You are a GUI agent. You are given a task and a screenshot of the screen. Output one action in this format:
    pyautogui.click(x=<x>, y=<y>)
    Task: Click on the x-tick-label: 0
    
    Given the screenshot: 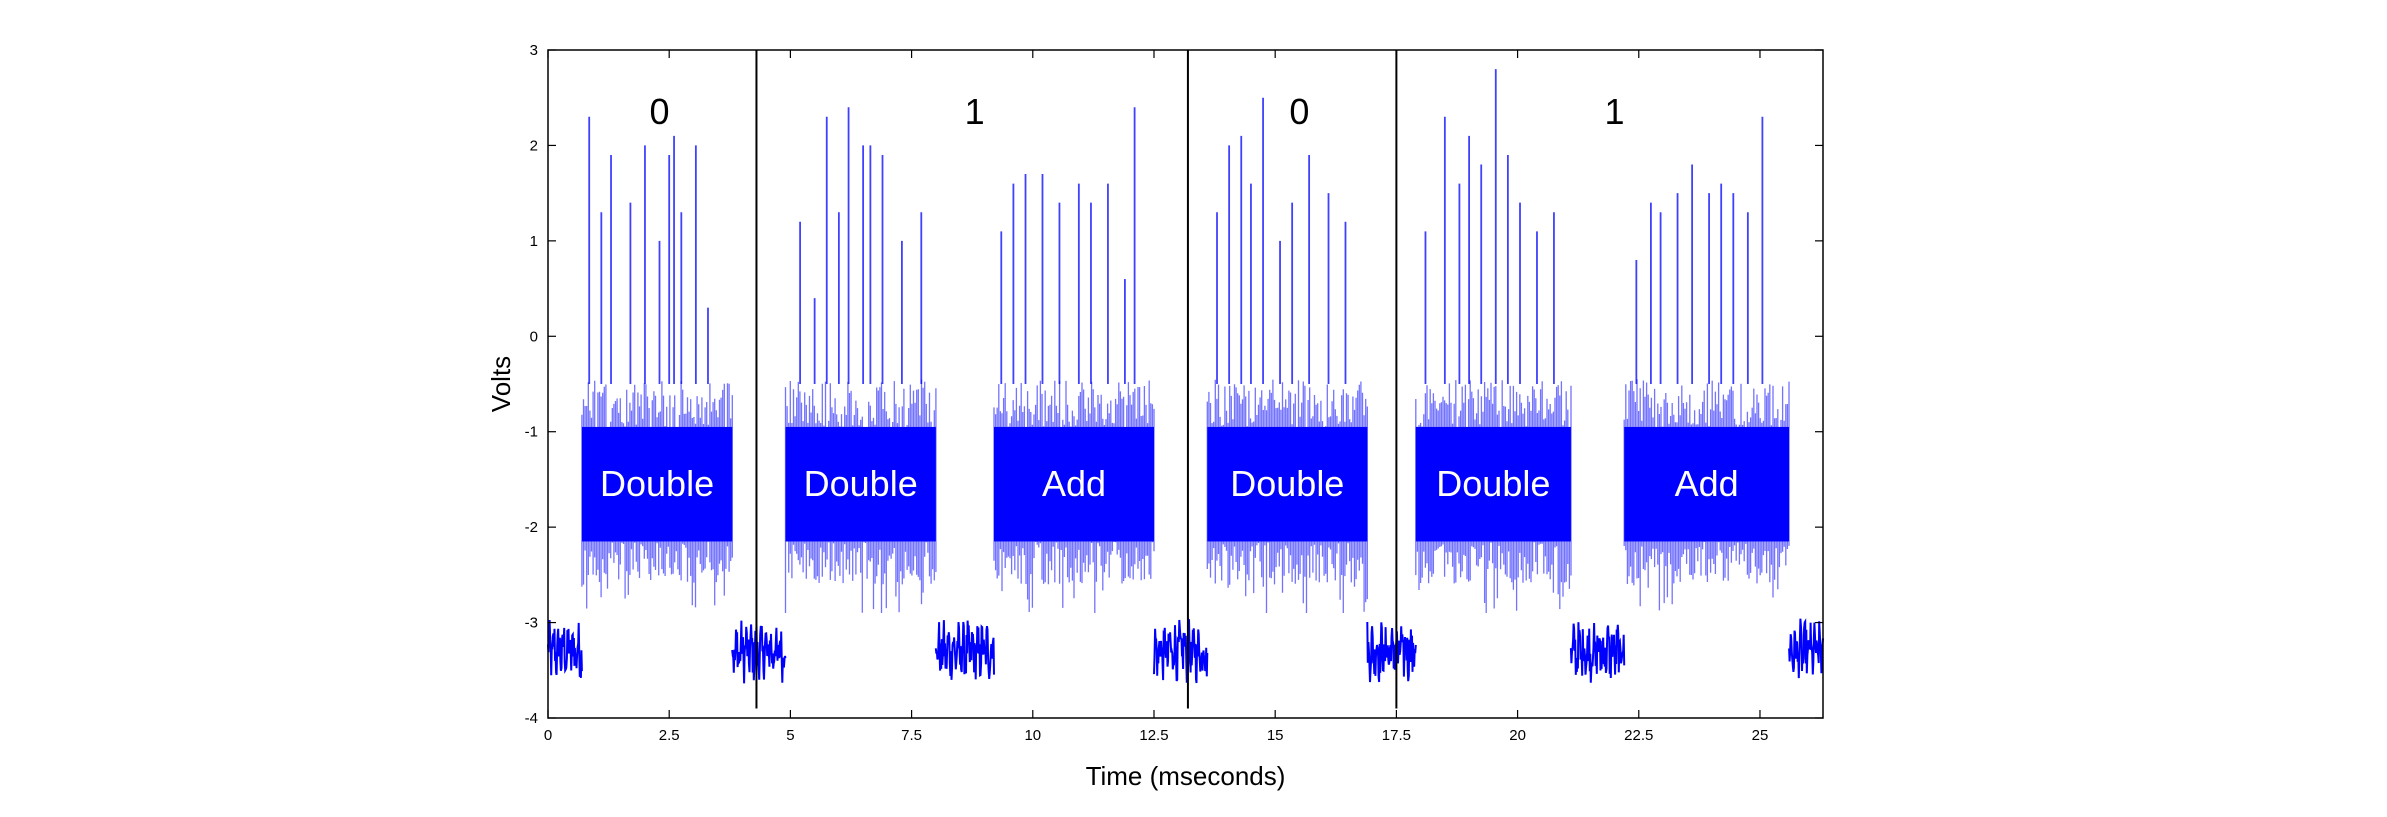 What is the action you would take?
    pyautogui.click(x=548, y=735)
    